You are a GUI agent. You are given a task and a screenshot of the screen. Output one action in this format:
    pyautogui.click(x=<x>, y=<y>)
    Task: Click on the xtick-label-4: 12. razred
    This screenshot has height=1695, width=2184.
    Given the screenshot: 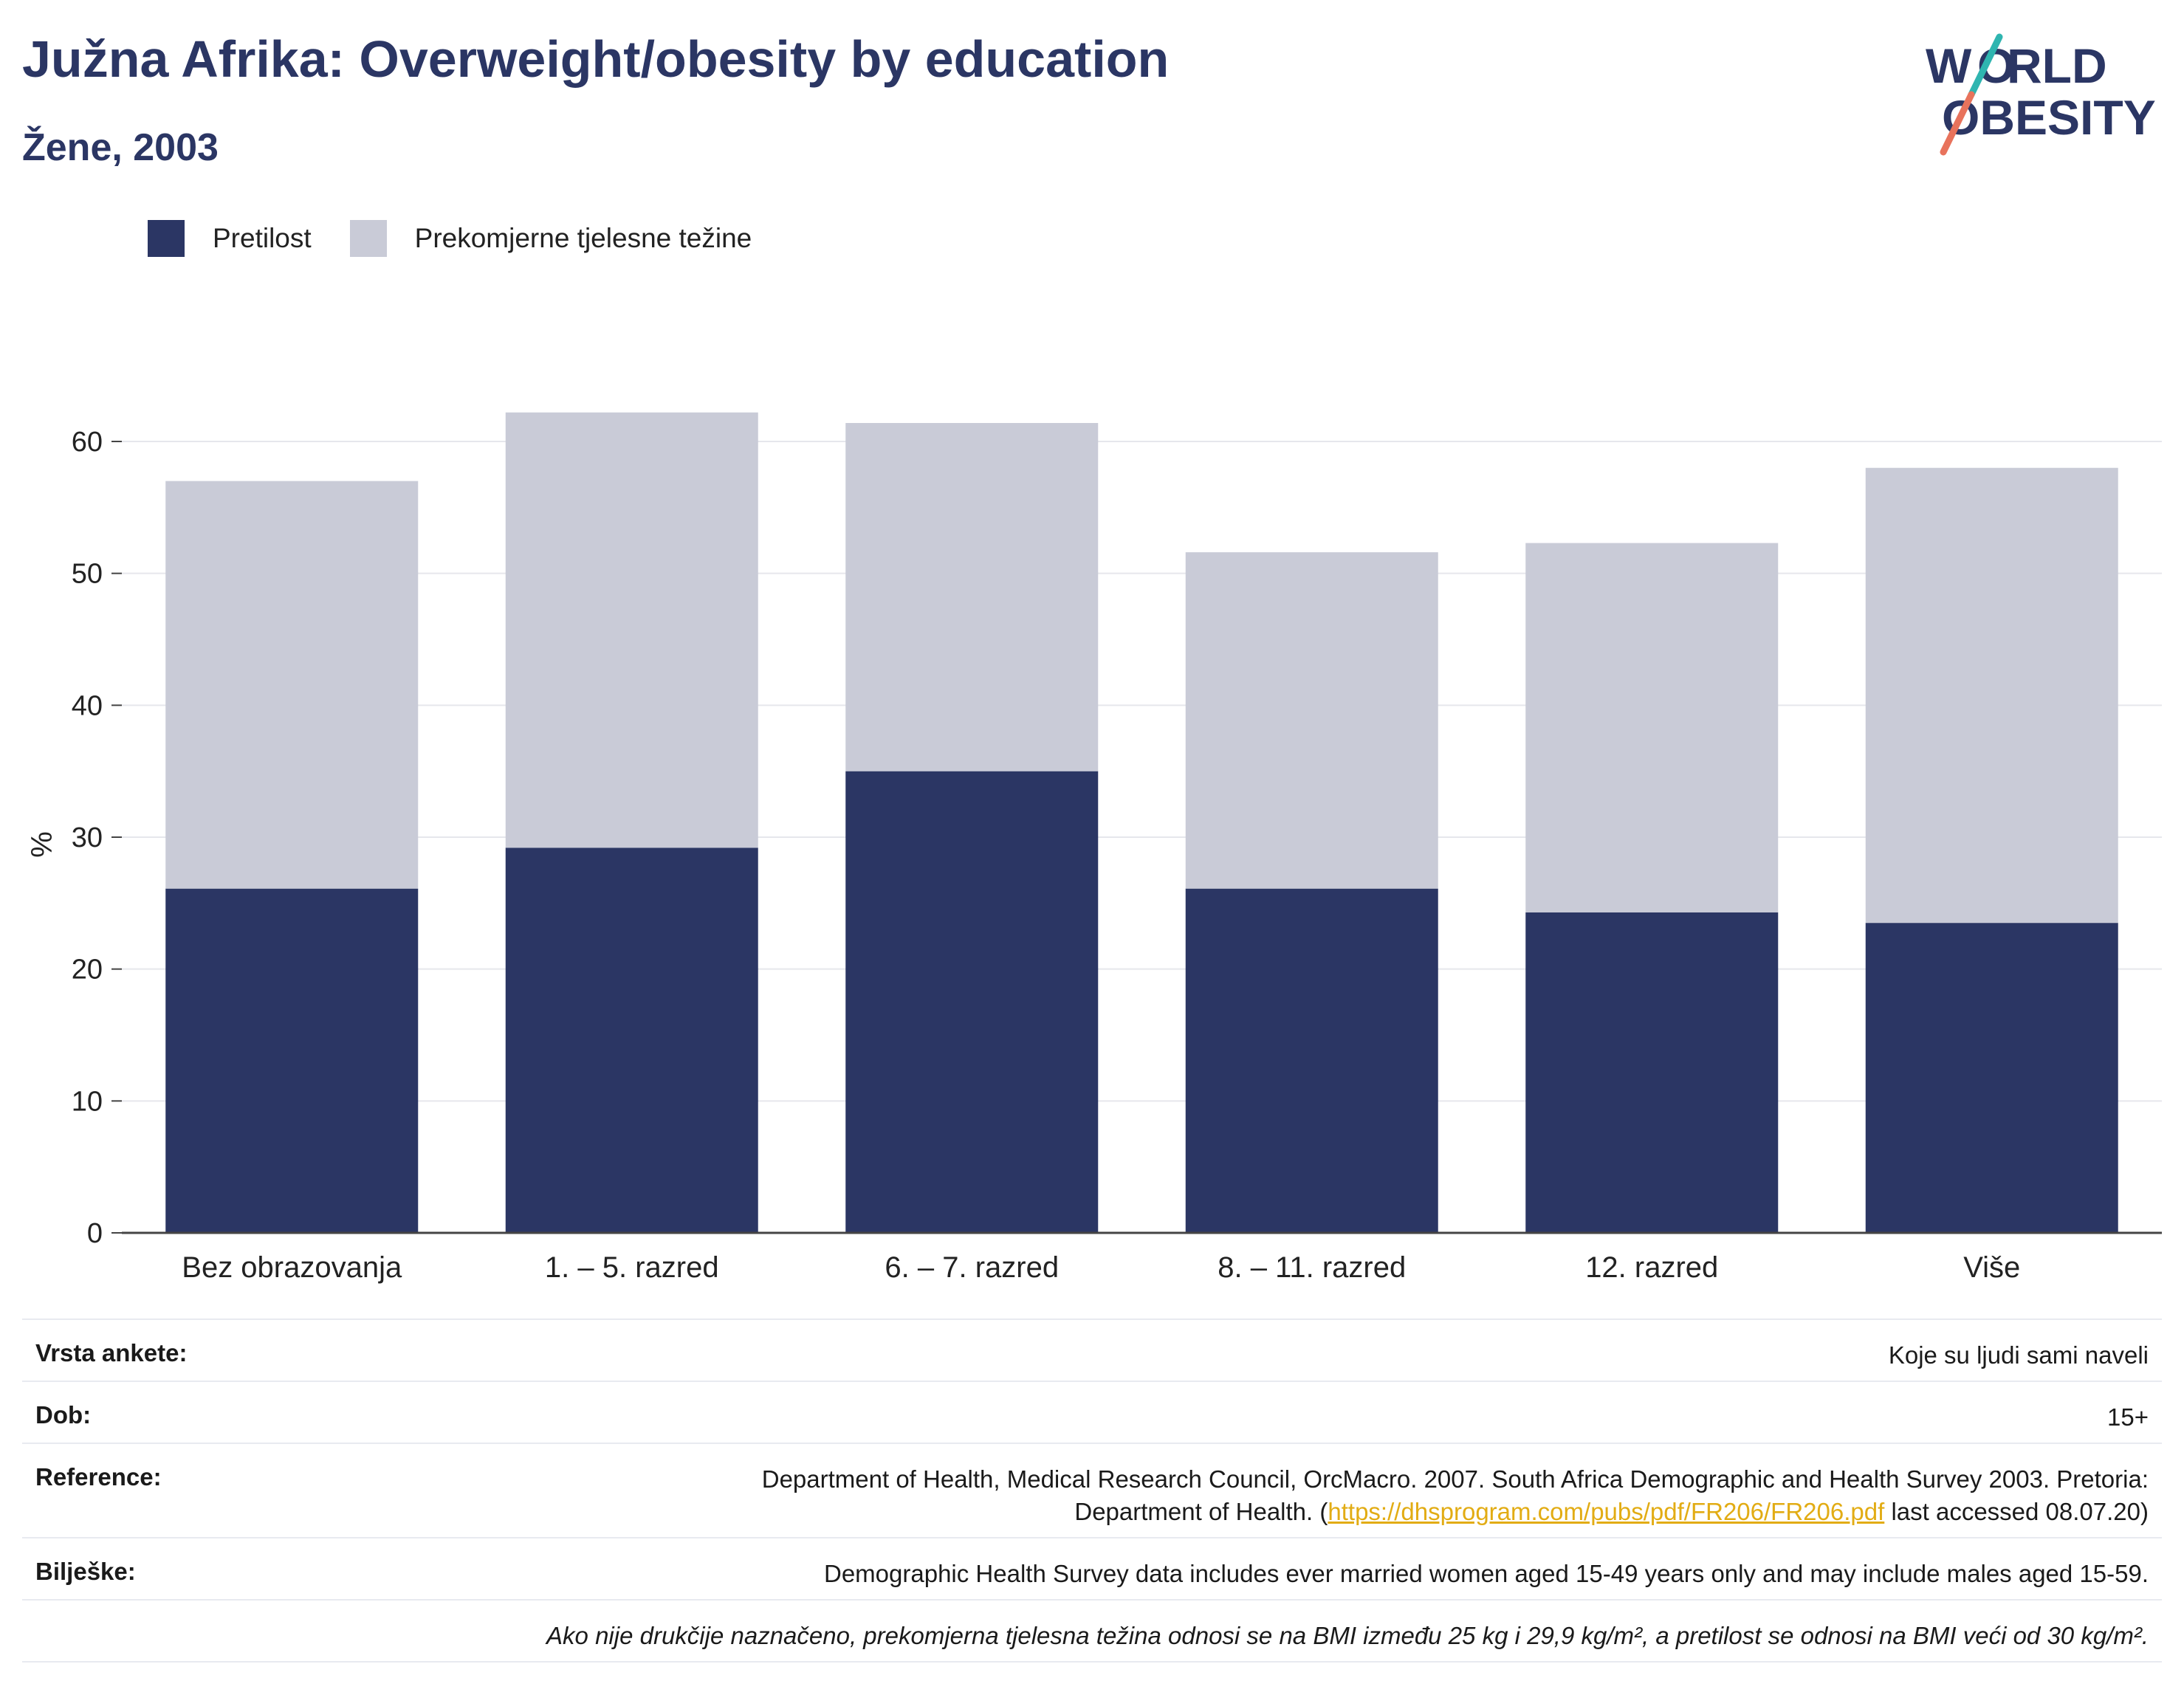 What is the action you would take?
    pyautogui.click(x=1651, y=1267)
    